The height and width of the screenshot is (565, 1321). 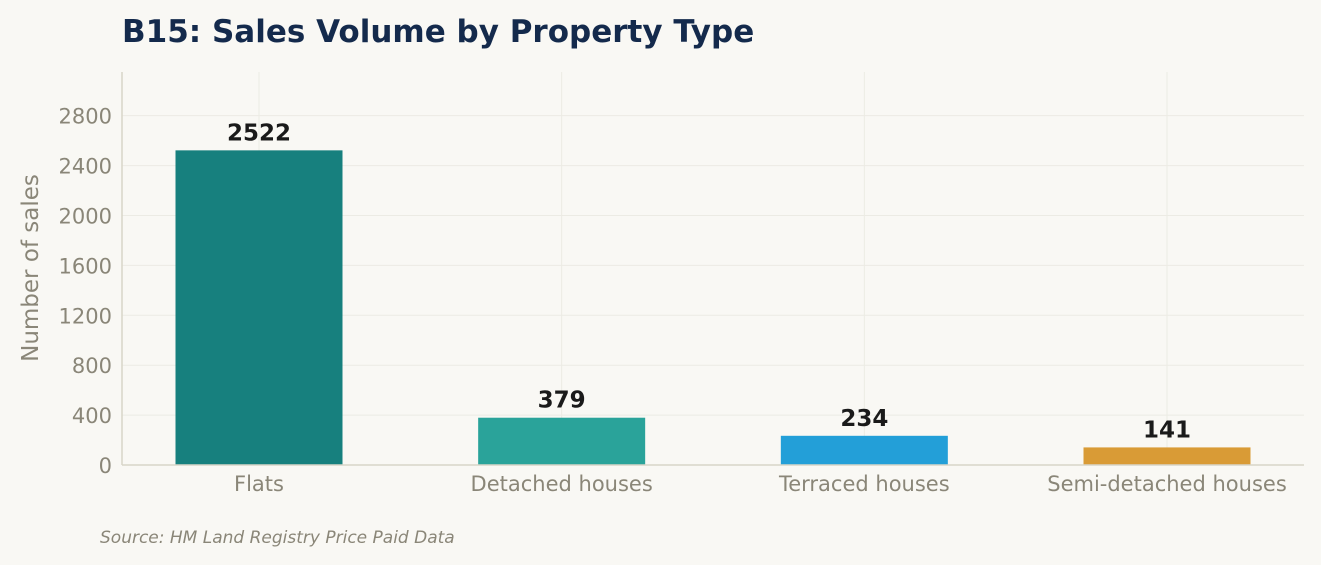 What do you see at coordinates (85, 291) in the screenshot?
I see `y-tick-labels: 0 400 800 1200 1600 2000 2400 2800` at bounding box center [85, 291].